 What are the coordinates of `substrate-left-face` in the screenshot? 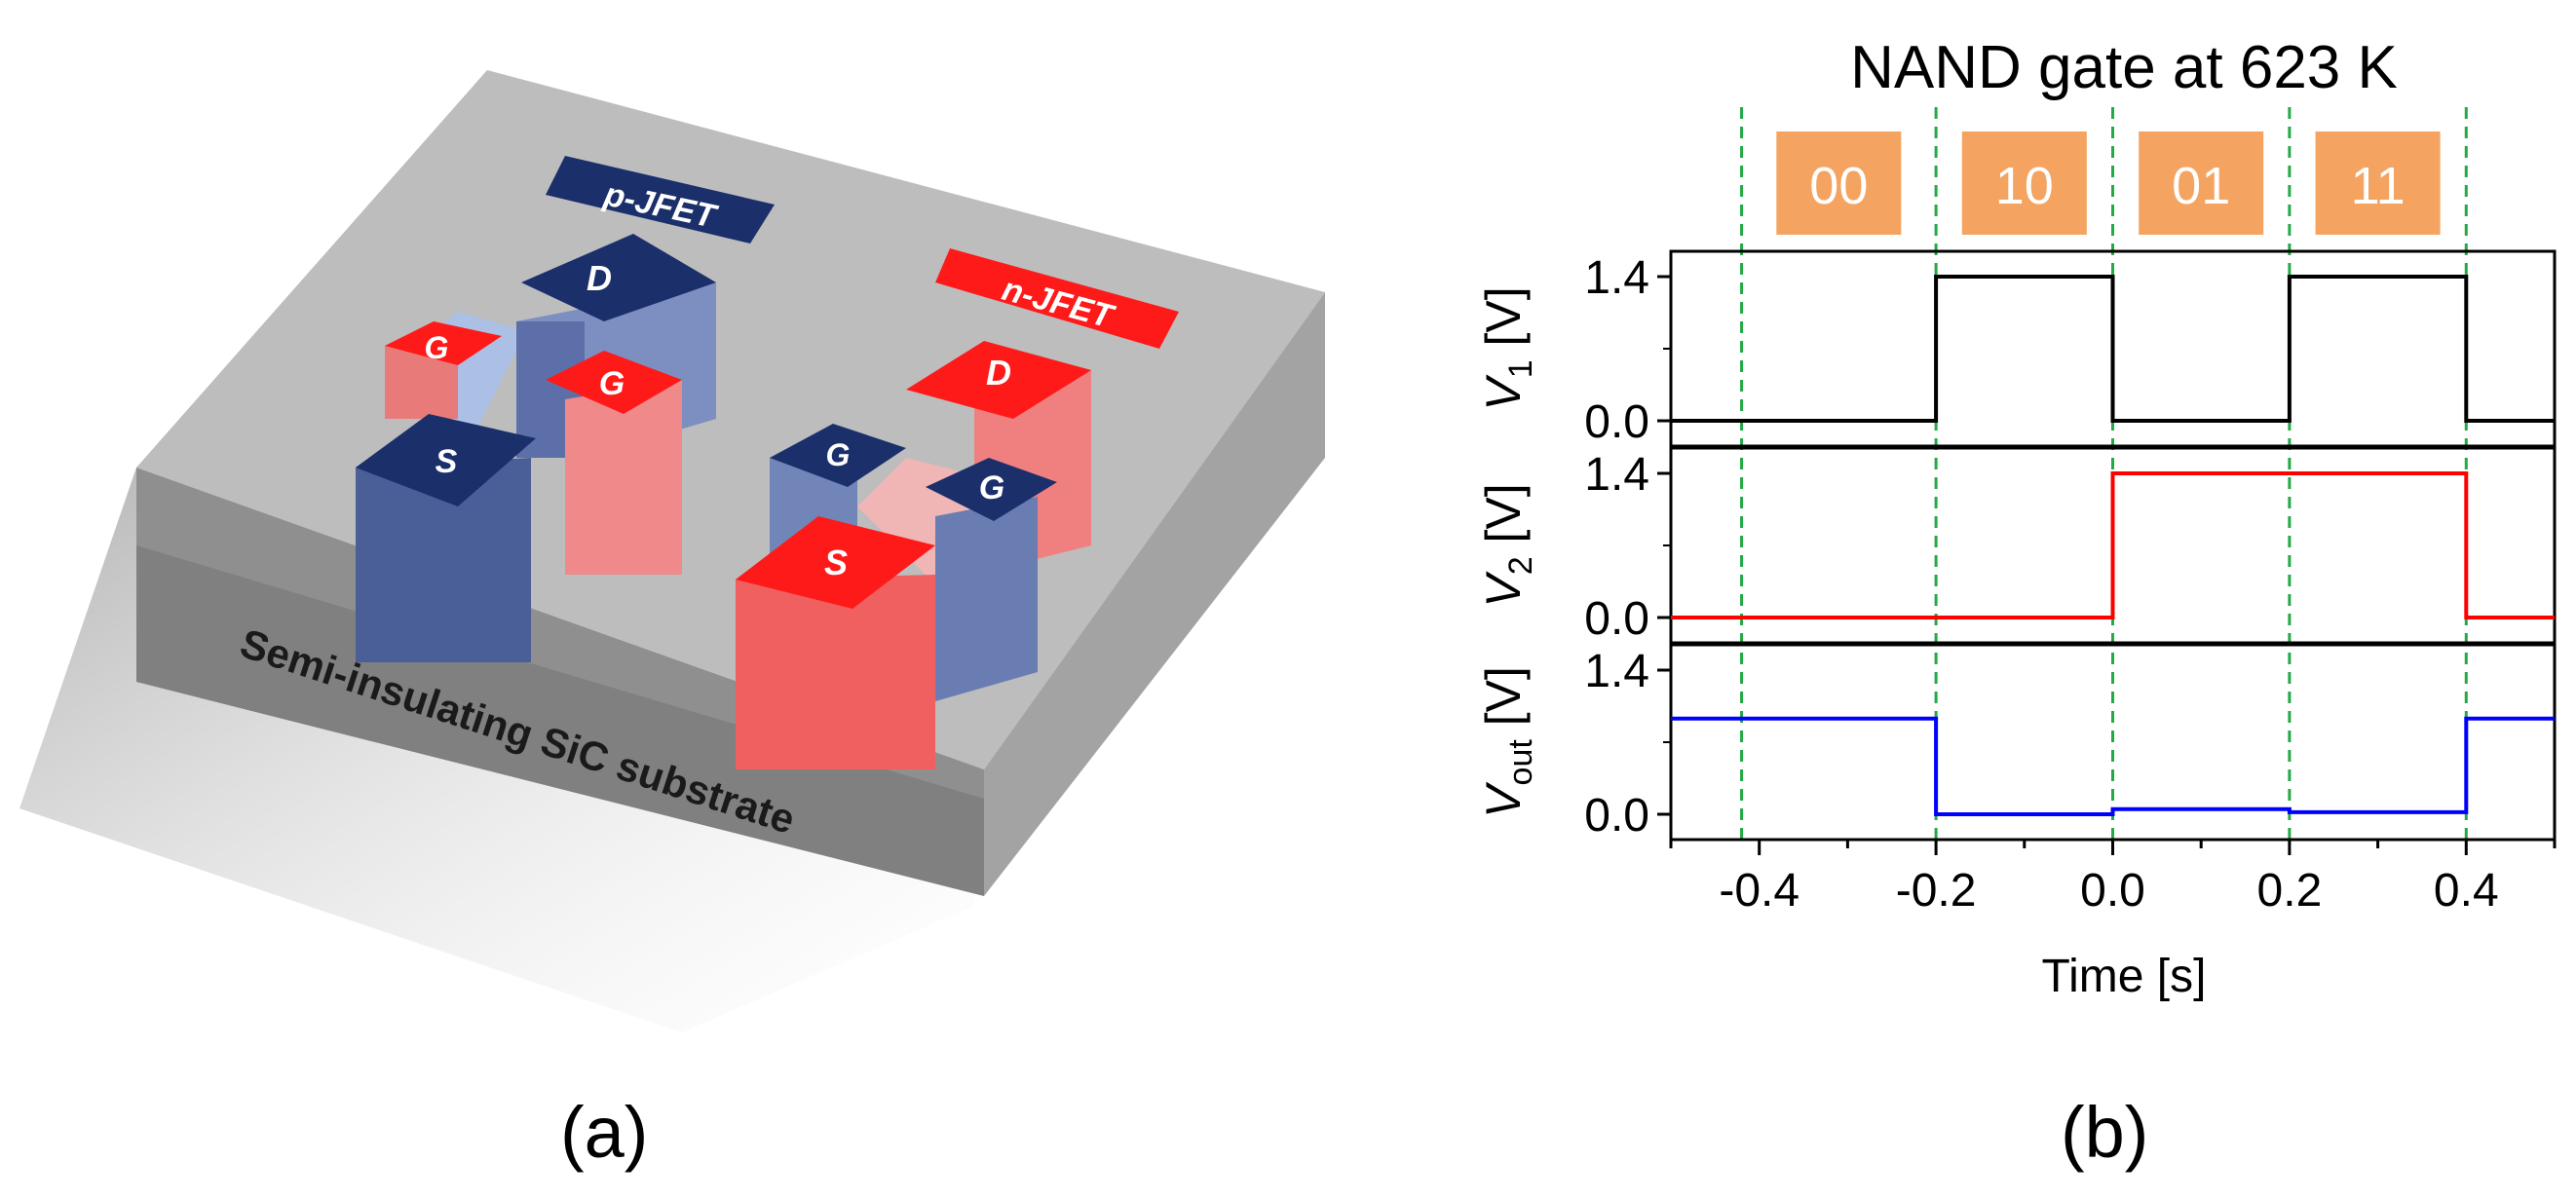 It's located at (560, 682).